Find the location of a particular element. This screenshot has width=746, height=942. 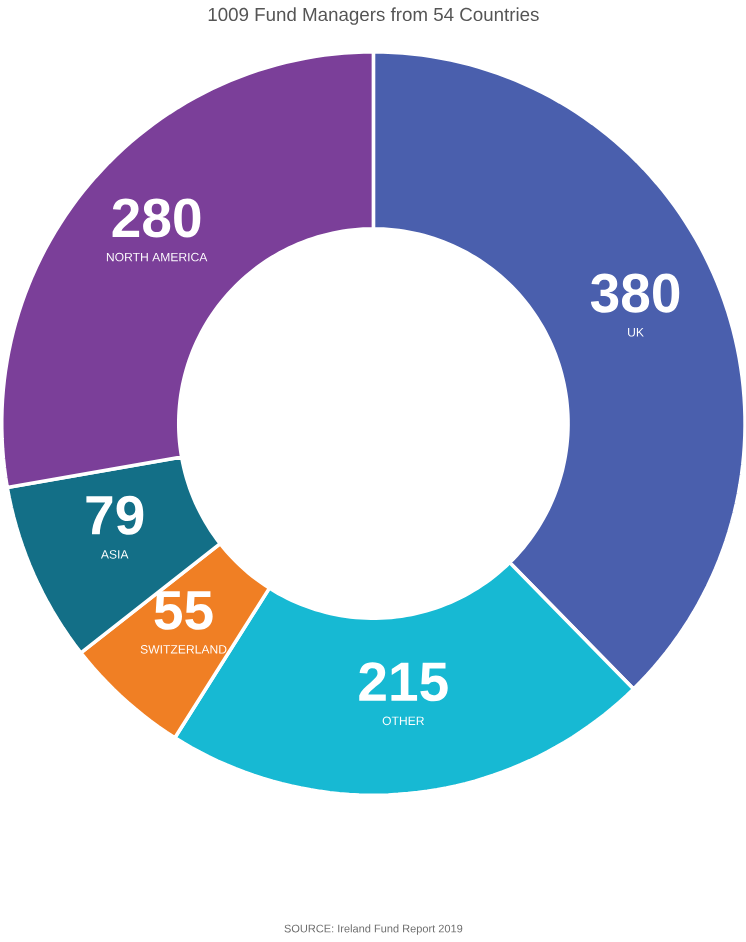

data-label: 280 is located at coordinates (156, 218).